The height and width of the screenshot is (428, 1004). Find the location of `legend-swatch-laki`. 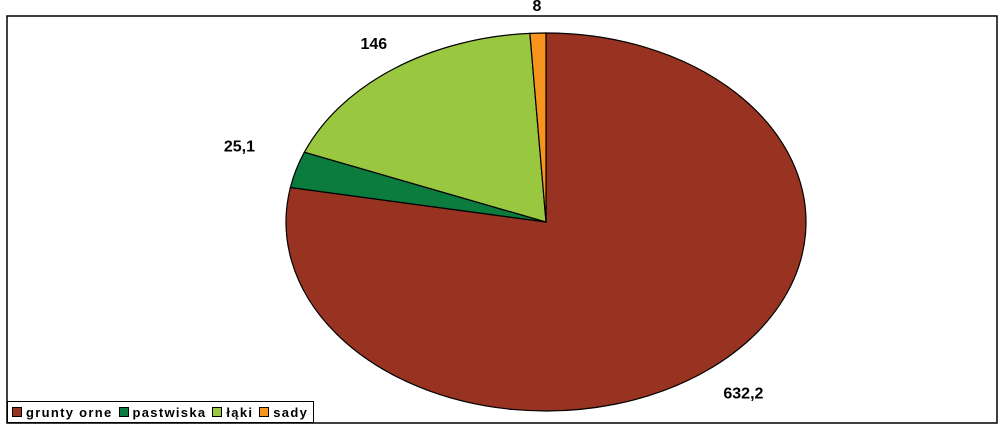

legend-swatch-laki is located at coordinates (217, 412).